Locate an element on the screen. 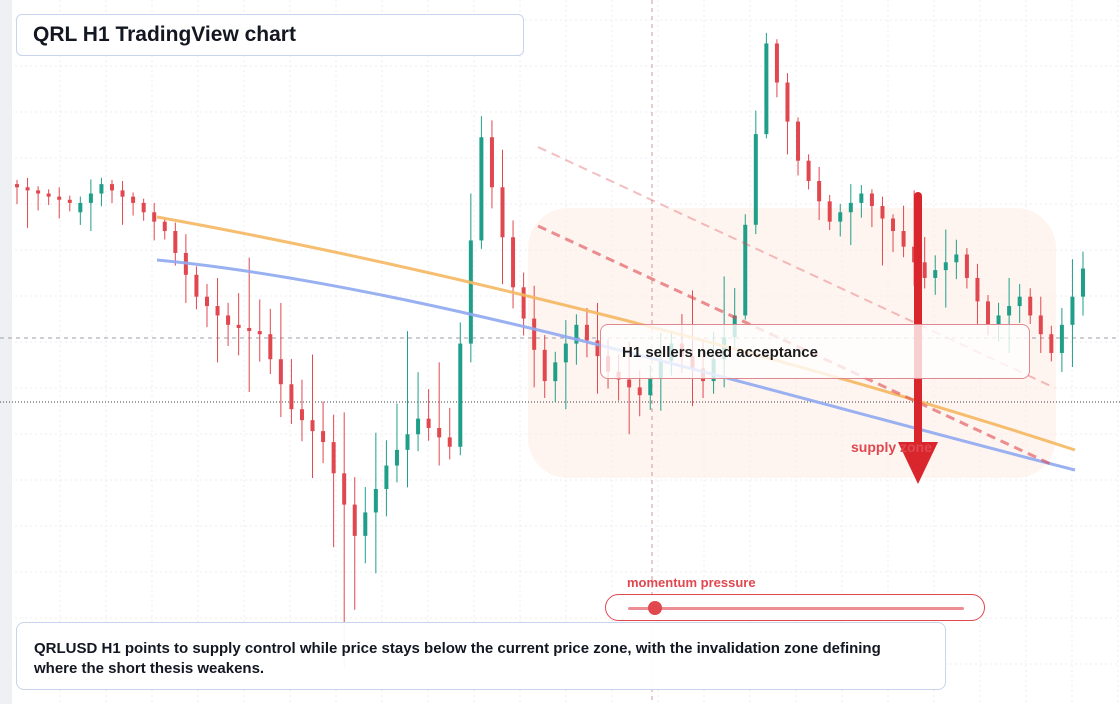 The image size is (1120, 704). price-scale-strip is located at coordinates (6, 352).